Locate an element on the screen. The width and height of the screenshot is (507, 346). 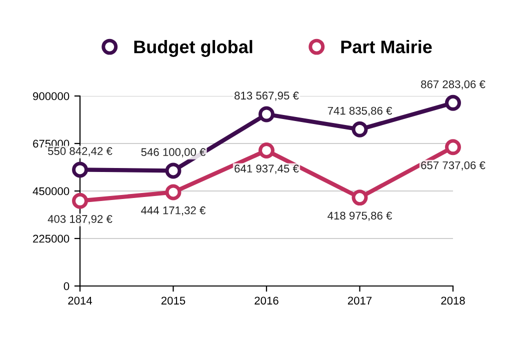
data-label: 867 283,06 € is located at coordinates (453, 85).